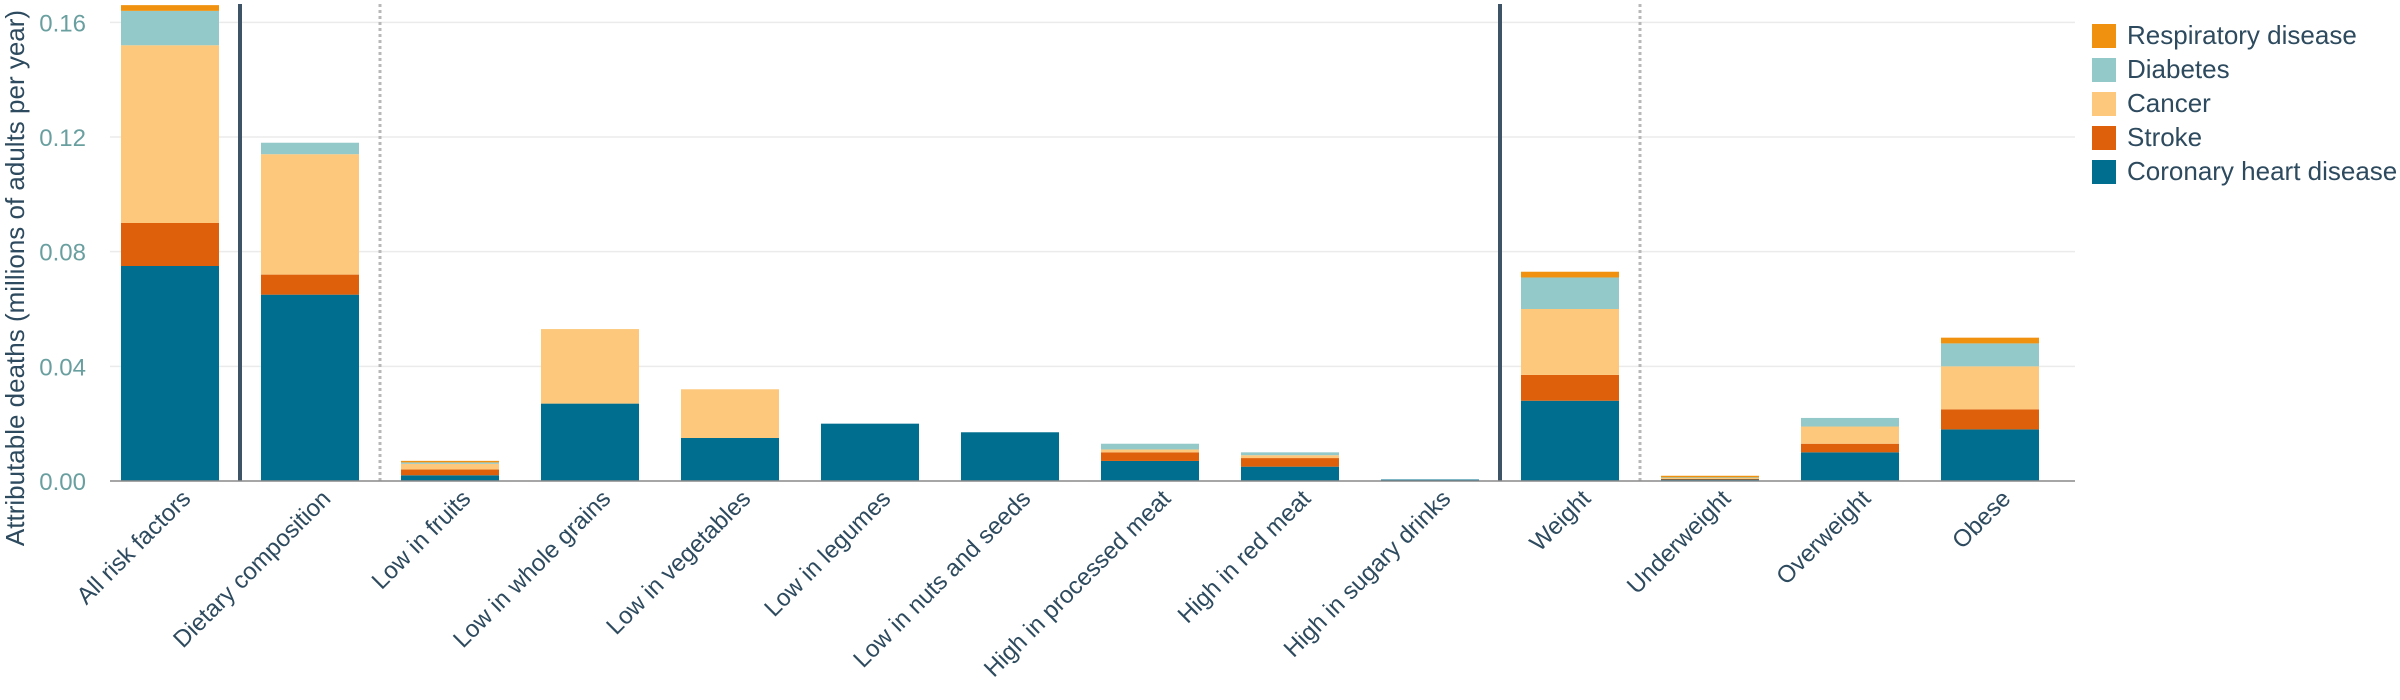  What do you see at coordinates (134, 547) in the screenshot?
I see `x-category-label: All risk factors` at bounding box center [134, 547].